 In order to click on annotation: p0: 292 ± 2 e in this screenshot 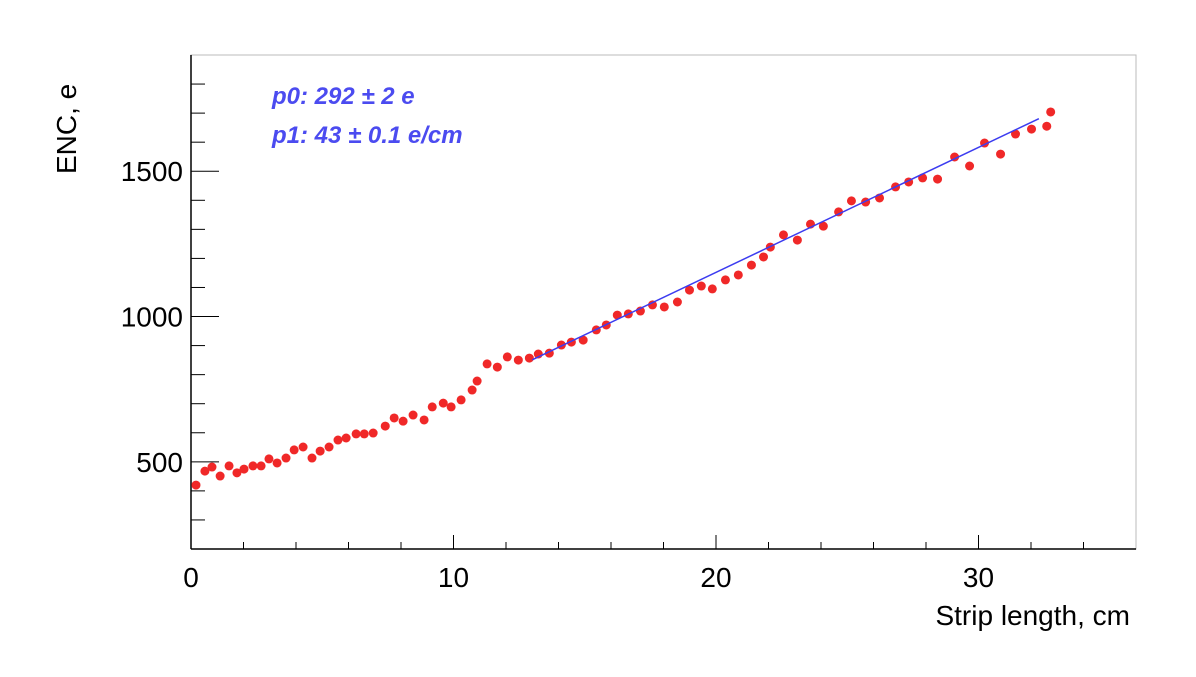, I will do `click(343, 96)`.